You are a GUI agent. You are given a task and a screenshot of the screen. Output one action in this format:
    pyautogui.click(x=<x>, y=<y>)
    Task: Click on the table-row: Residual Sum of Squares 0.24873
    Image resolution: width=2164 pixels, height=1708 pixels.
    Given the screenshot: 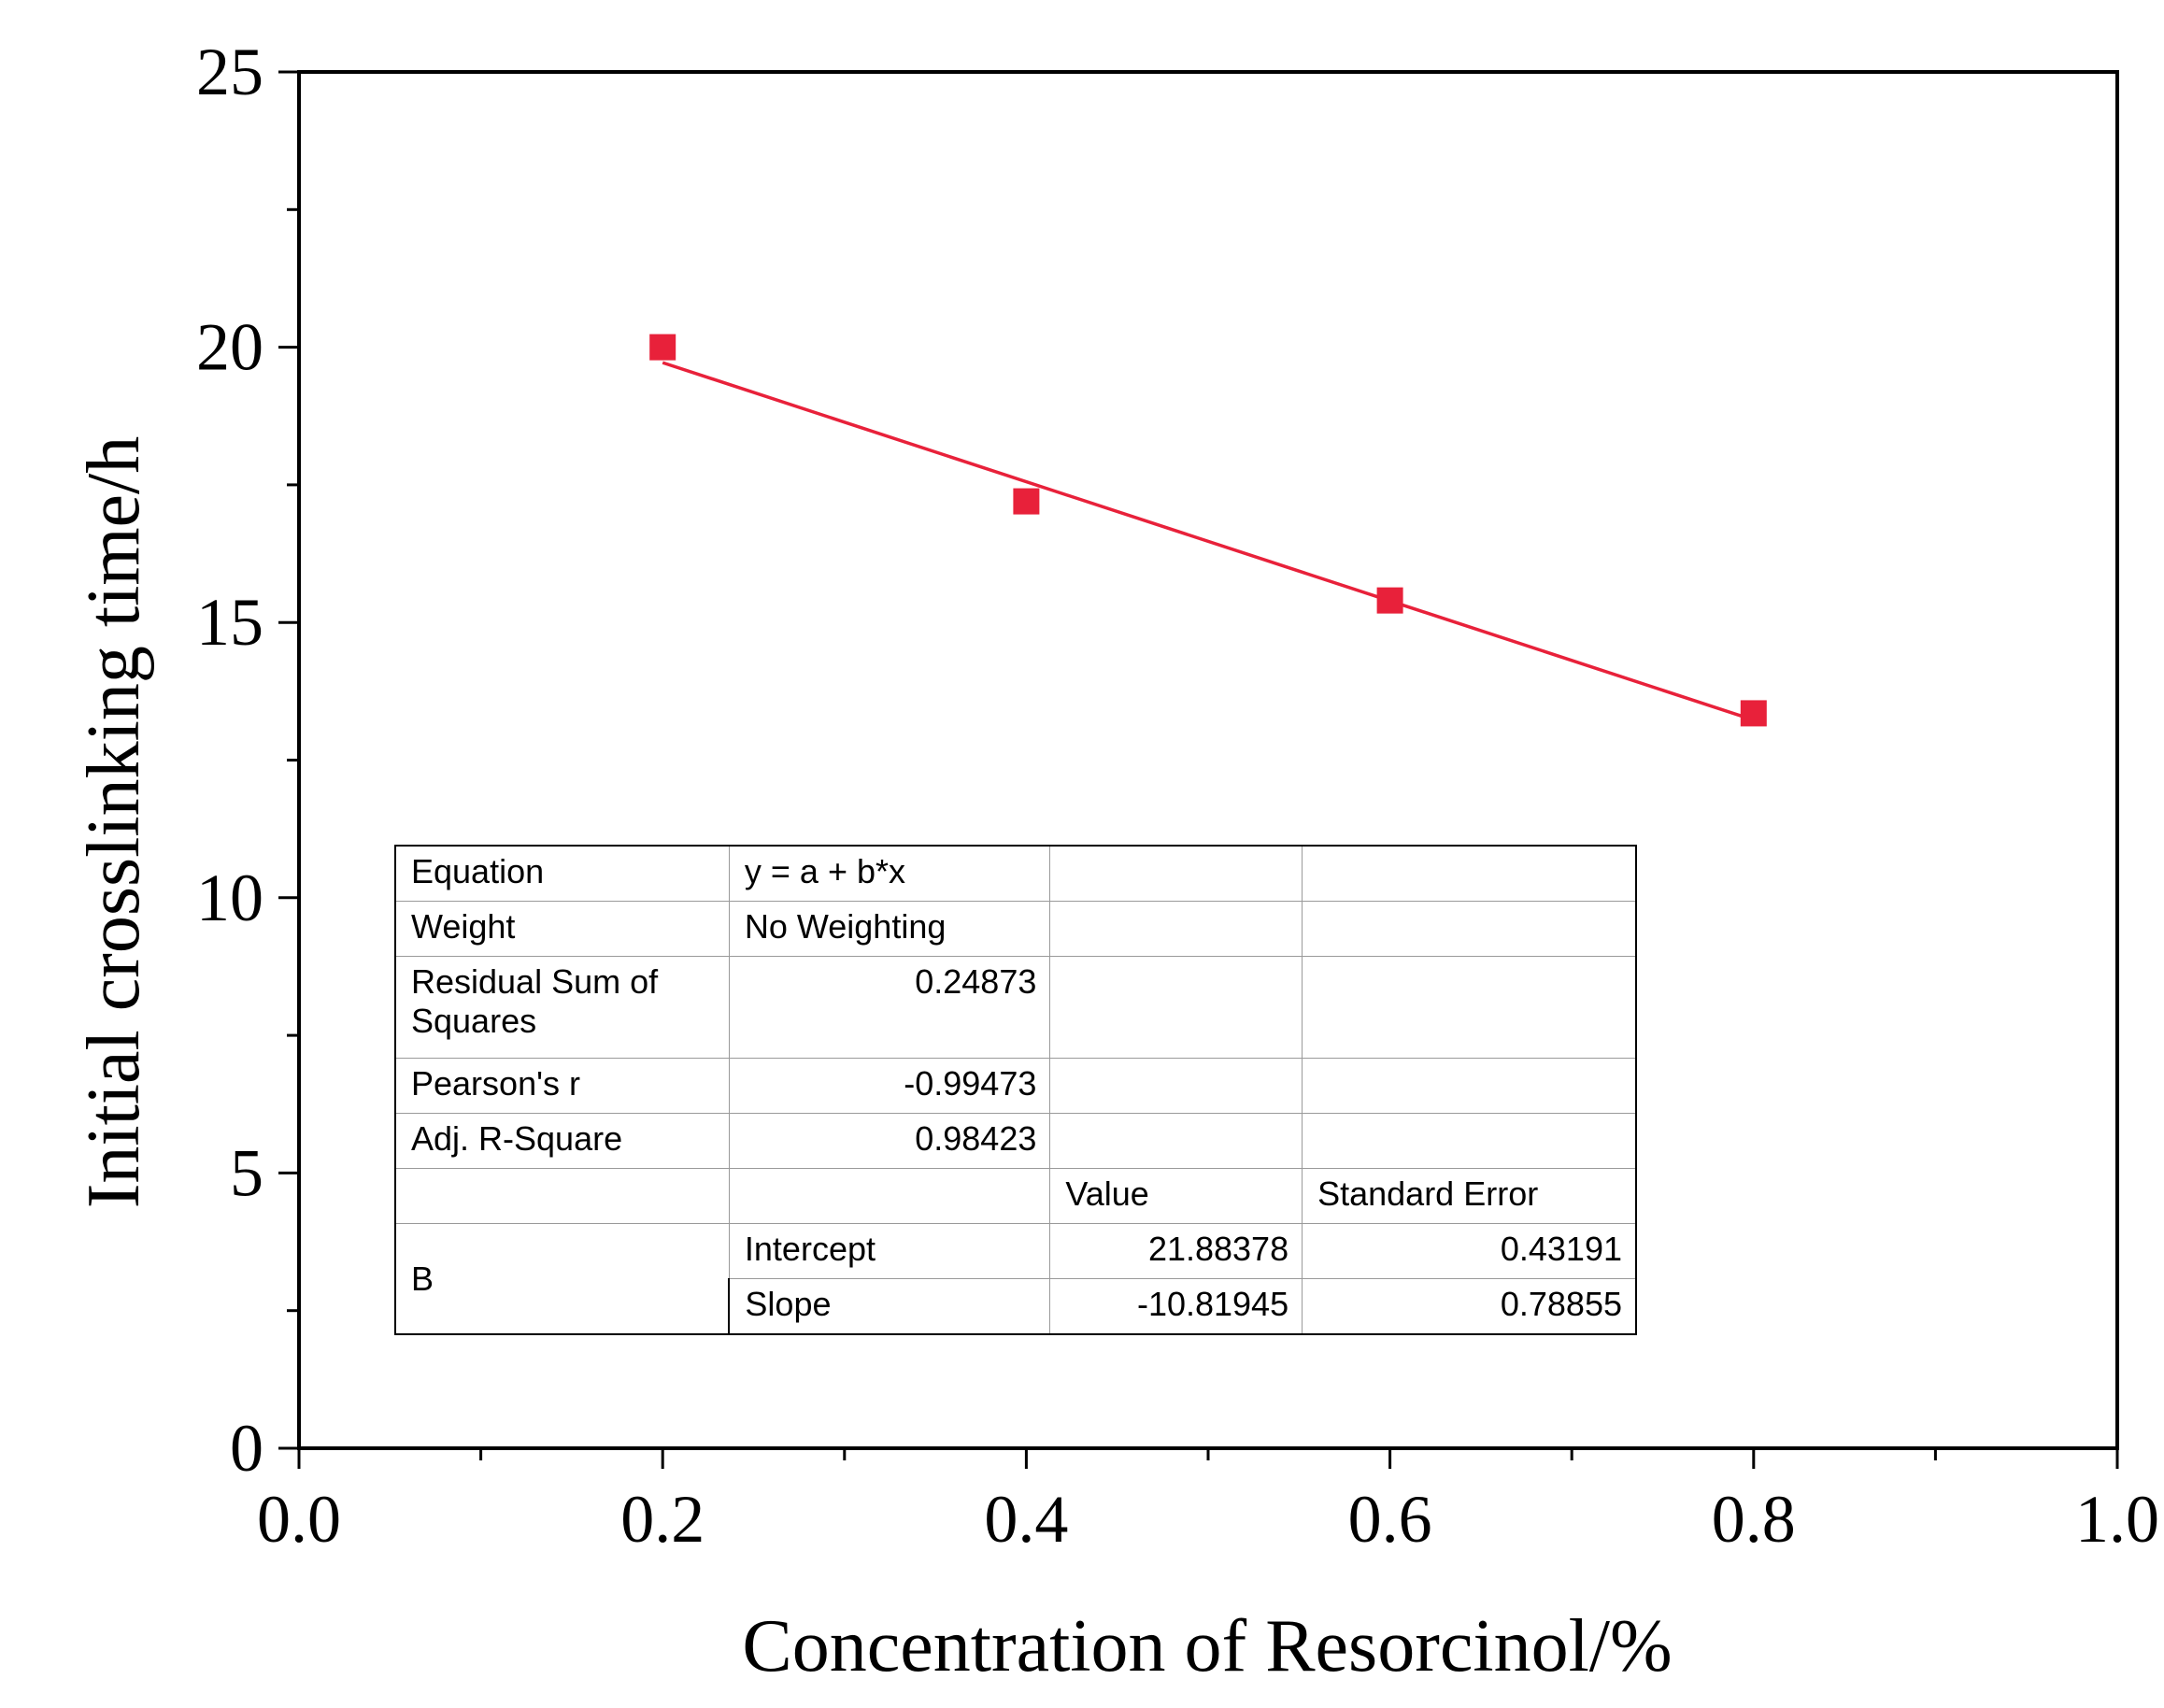 What is the action you would take?
    pyautogui.click(x=1015, y=1008)
    